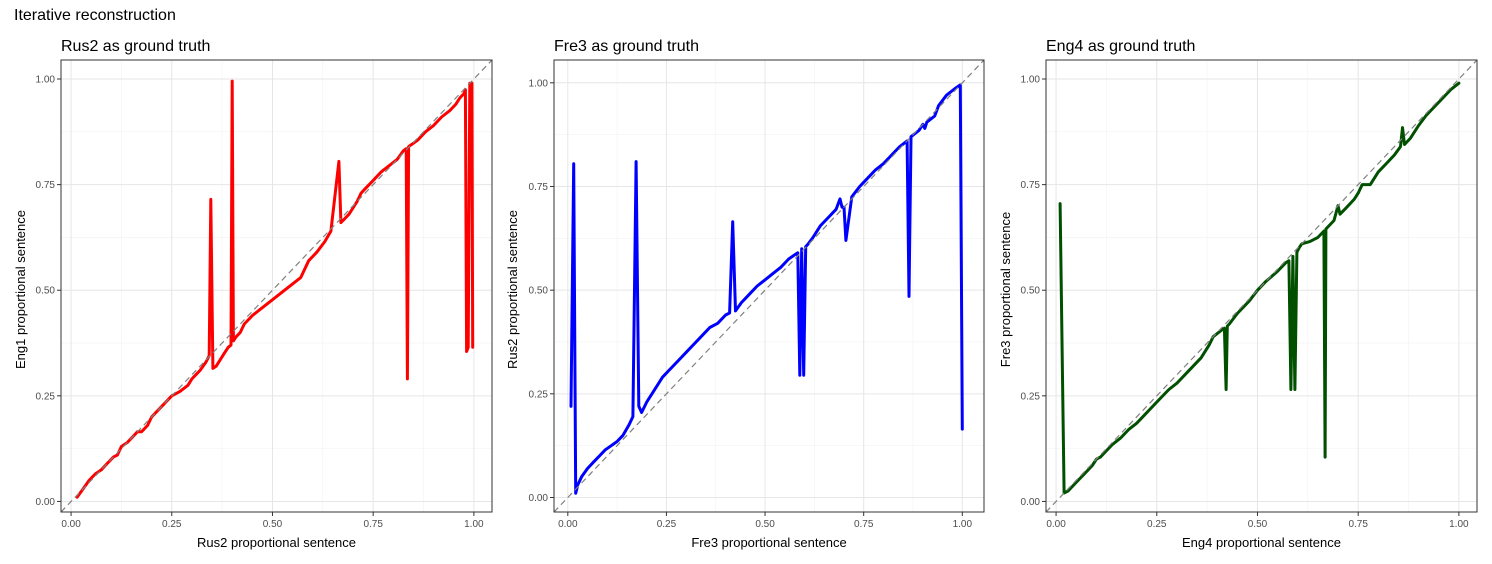  I want to click on y-axis-label: Eng1 proportional sentence, so click(20, 289).